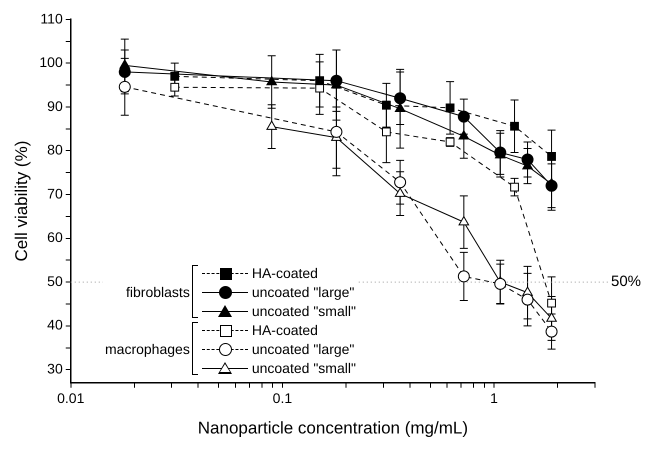 This screenshot has width=649, height=451. I want to click on ref-line-label: 50%, so click(626, 281).